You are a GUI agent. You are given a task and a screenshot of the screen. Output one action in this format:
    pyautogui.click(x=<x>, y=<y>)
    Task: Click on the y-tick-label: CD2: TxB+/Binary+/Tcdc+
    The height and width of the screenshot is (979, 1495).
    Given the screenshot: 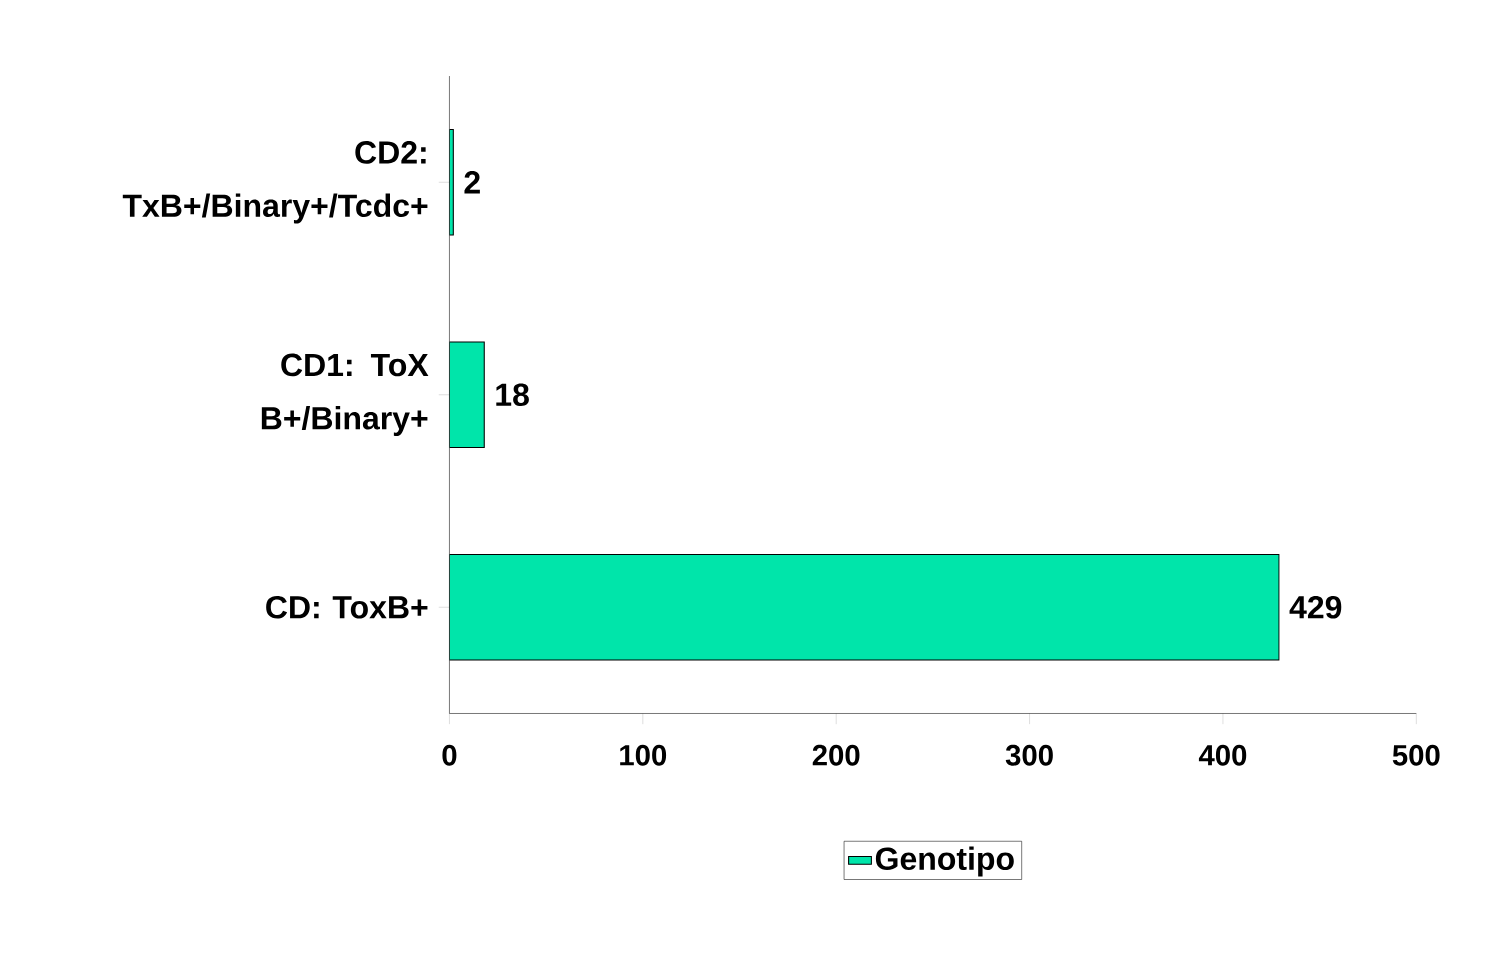 What is the action you would take?
    pyautogui.click(x=275, y=182)
    